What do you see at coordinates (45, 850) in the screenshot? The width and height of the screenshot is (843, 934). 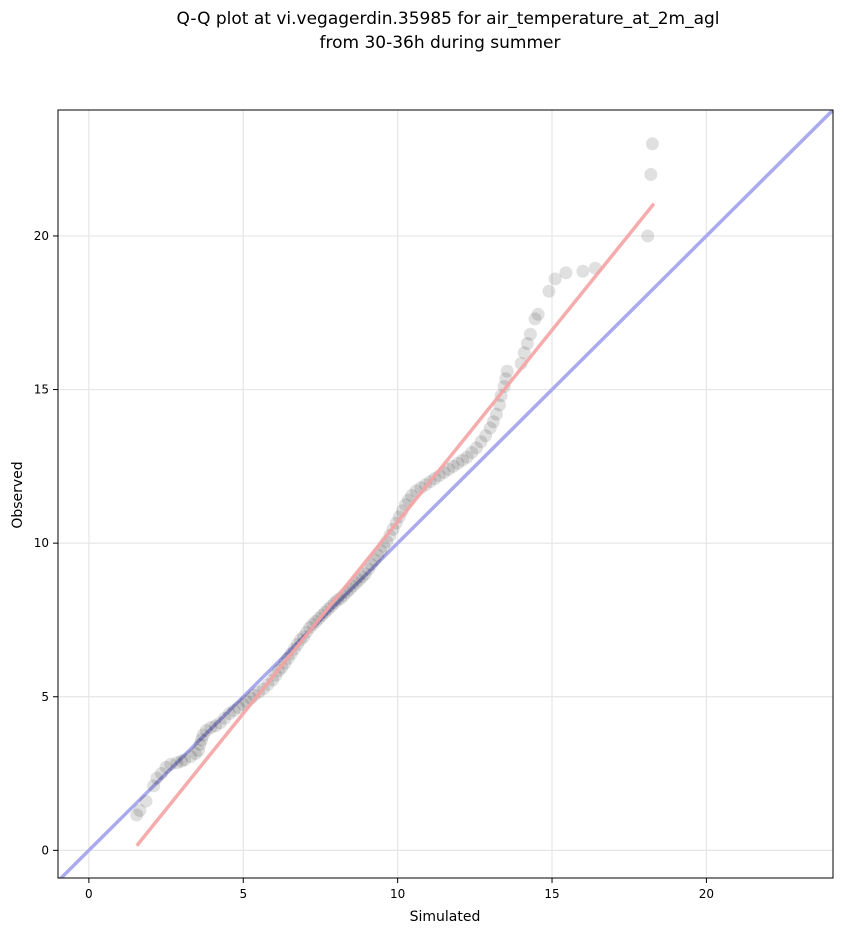 I see `y-tick-label: 0` at bounding box center [45, 850].